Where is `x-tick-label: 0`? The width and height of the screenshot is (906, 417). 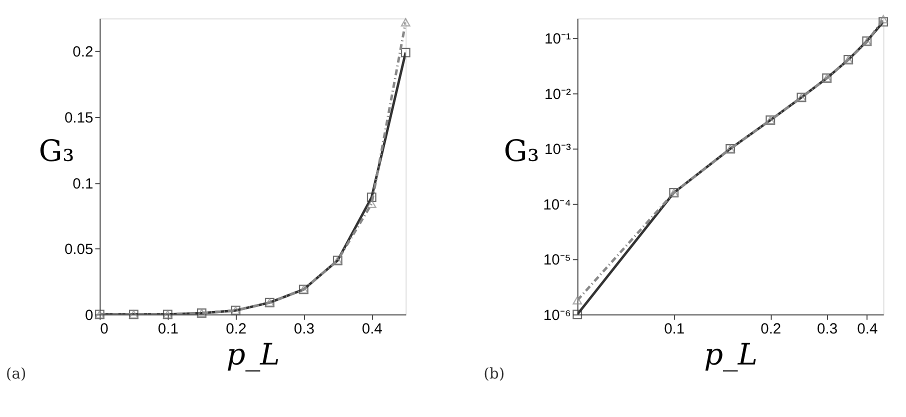
x-tick-label: 0 is located at coordinates (104, 330).